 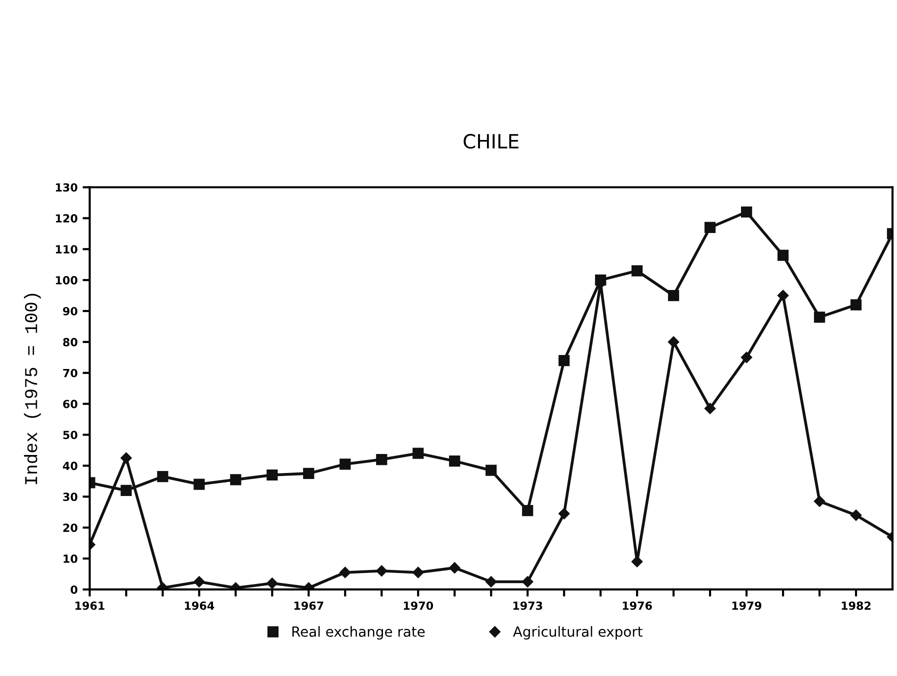 What do you see at coordinates (747, 605) in the screenshot?
I see `x-tick-label: 1979` at bounding box center [747, 605].